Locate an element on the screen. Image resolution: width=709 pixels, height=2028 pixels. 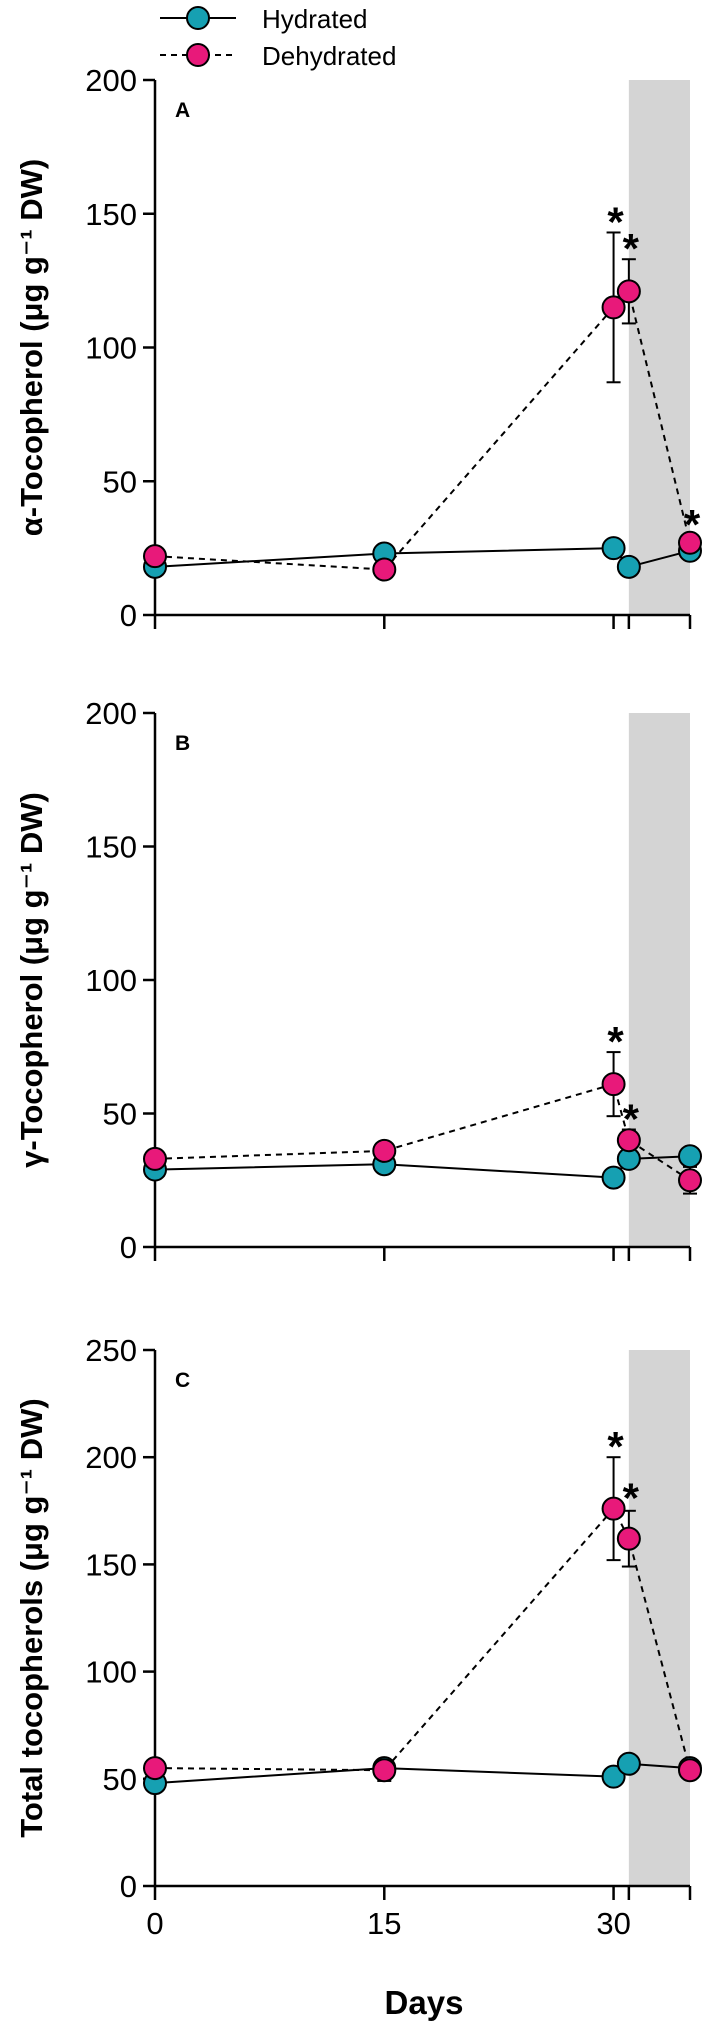
x-tick-label: 15 is located at coordinates (384, 1923).